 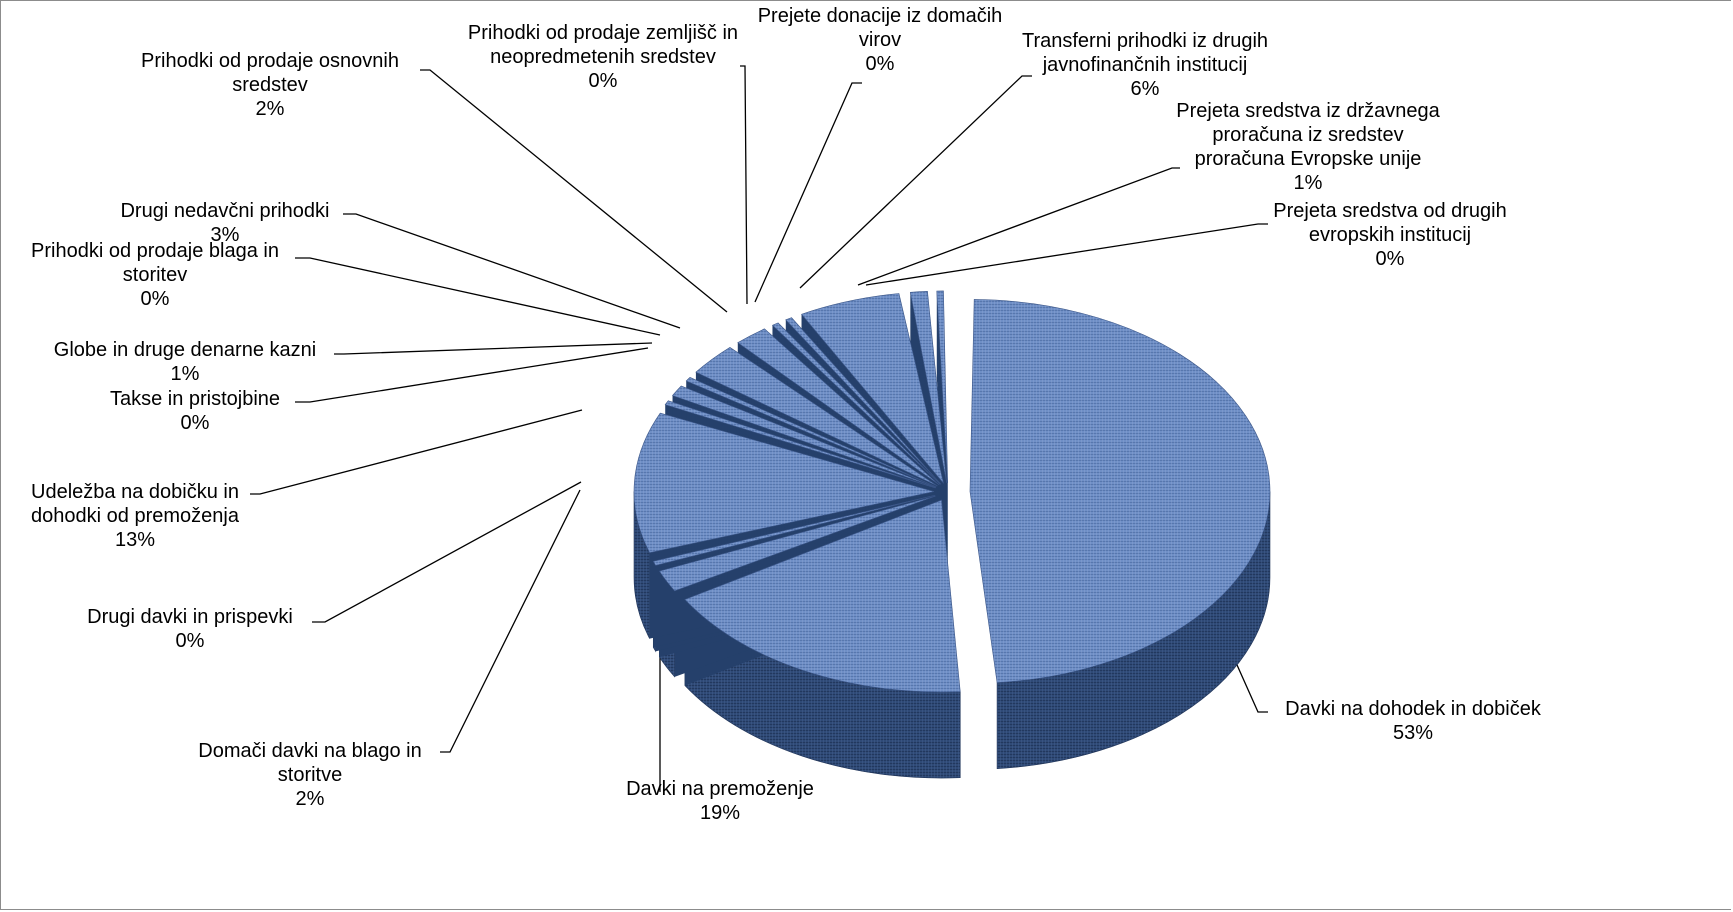 I want to click on slice-label: Davki na premoženje 19%, so click(x=720, y=801).